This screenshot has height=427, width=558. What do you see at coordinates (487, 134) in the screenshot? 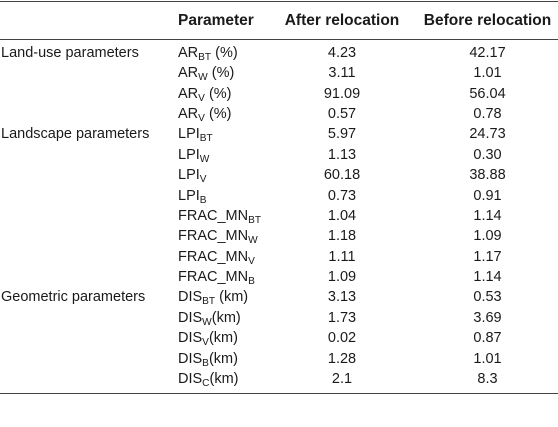
I see `value-before-relocation: 24.73` at bounding box center [487, 134].